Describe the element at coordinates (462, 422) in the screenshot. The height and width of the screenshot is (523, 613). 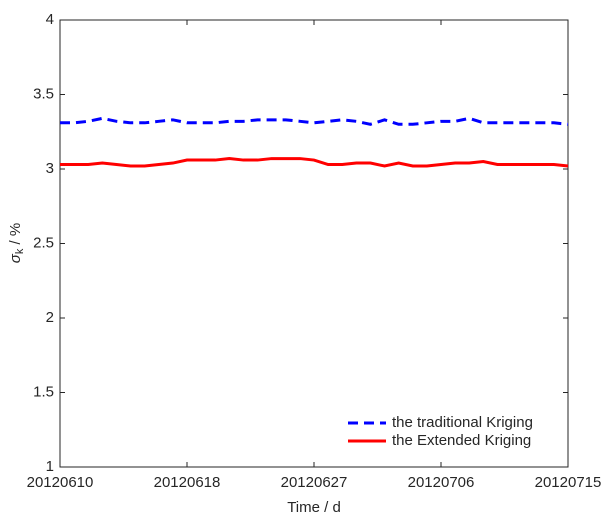
I see `legend-label: the traditional Kriging` at that location.